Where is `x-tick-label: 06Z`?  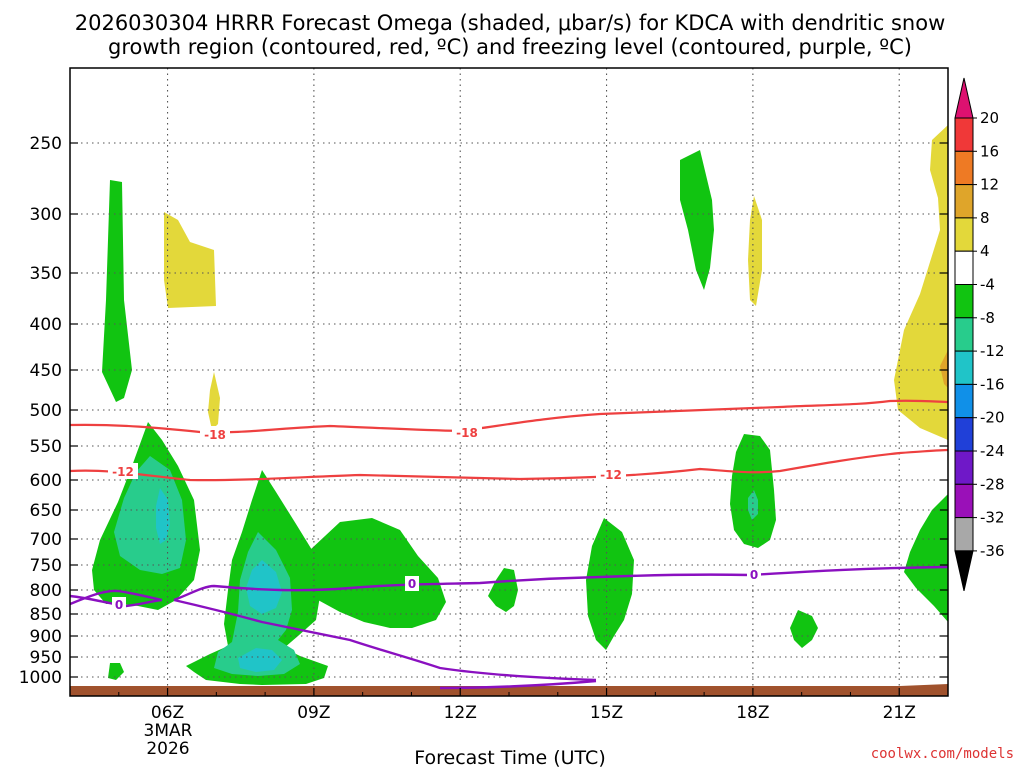 x-tick-label: 06Z is located at coordinates (167, 713).